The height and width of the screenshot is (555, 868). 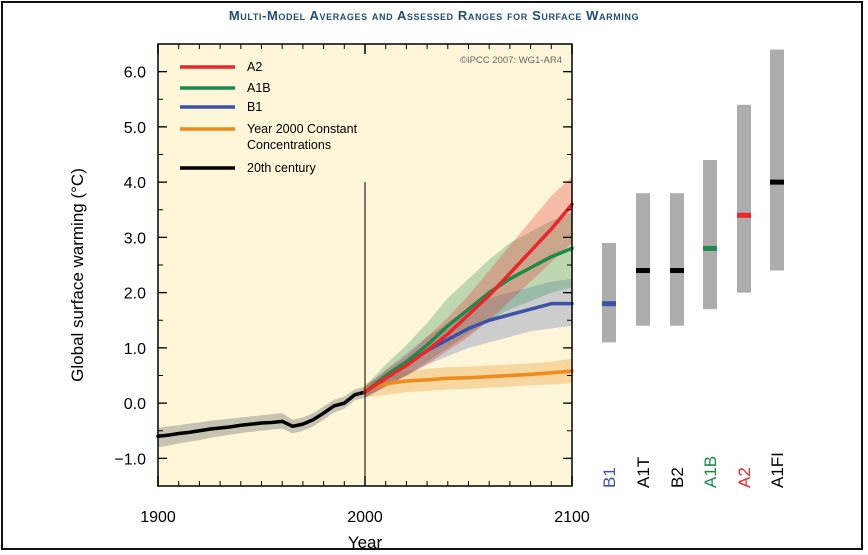 What do you see at coordinates (744, 215) in the screenshot?
I see `best-estimate-A2` at bounding box center [744, 215].